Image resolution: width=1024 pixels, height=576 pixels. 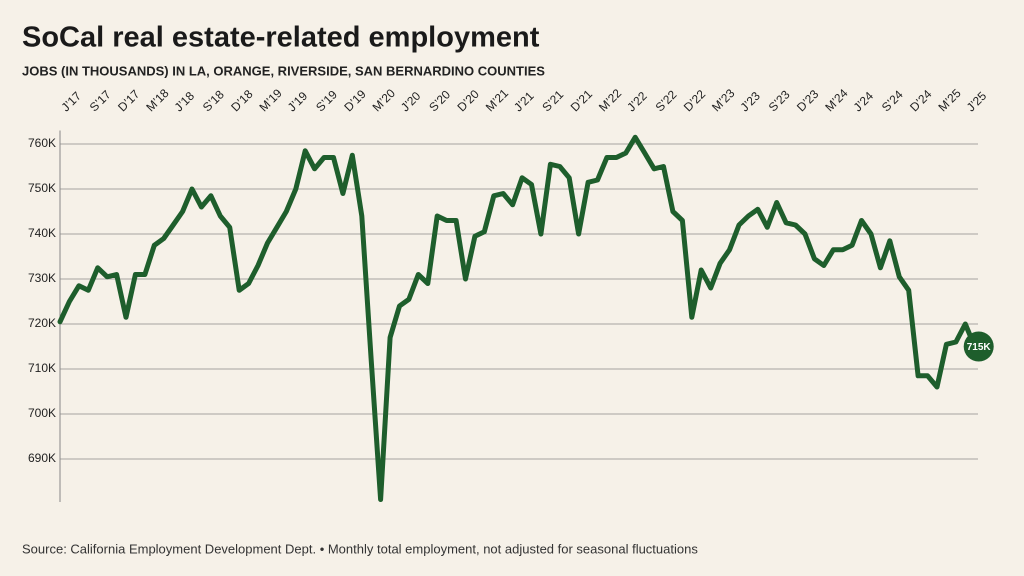 What do you see at coordinates (42, 413) in the screenshot?
I see `y-tick-label: 700K` at bounding box center [42, 413].